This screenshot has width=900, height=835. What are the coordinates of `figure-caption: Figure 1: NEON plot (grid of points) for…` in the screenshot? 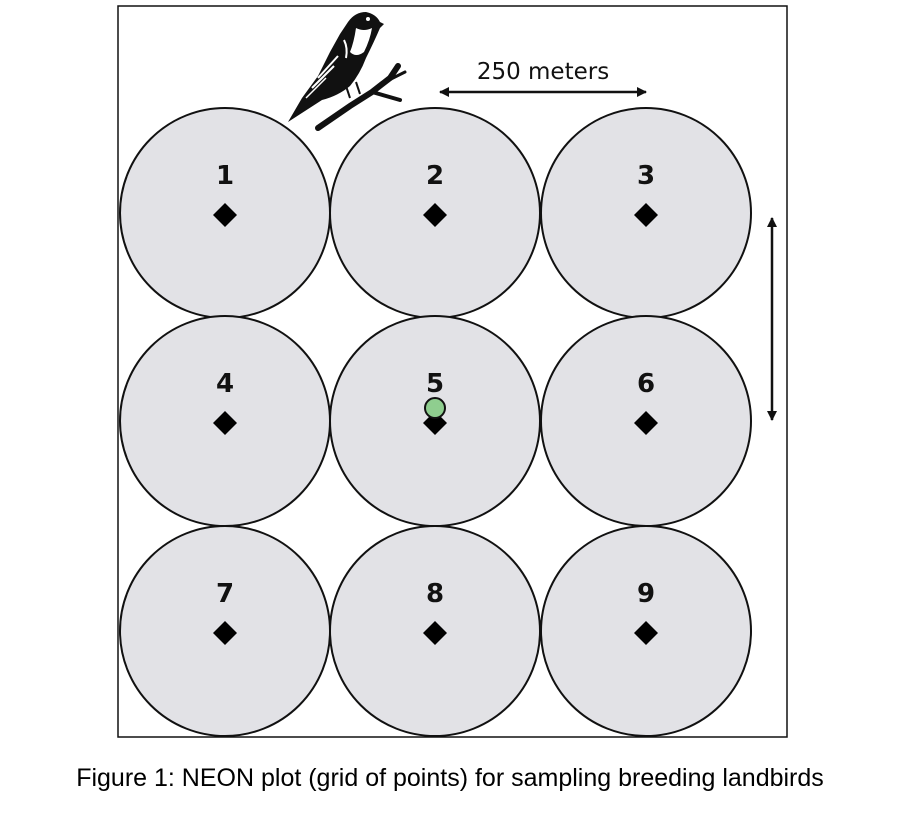 It's located at (450, 778).